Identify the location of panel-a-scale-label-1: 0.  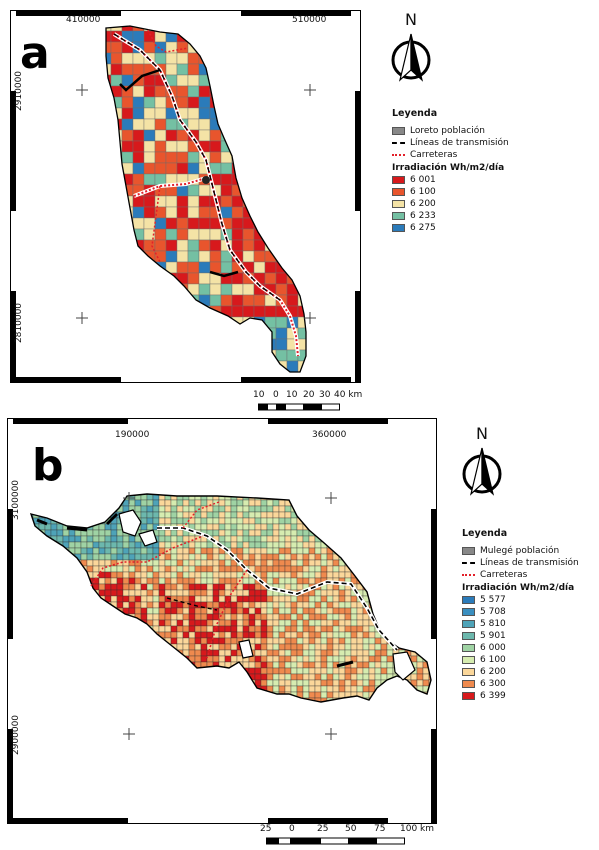
(276, 395).